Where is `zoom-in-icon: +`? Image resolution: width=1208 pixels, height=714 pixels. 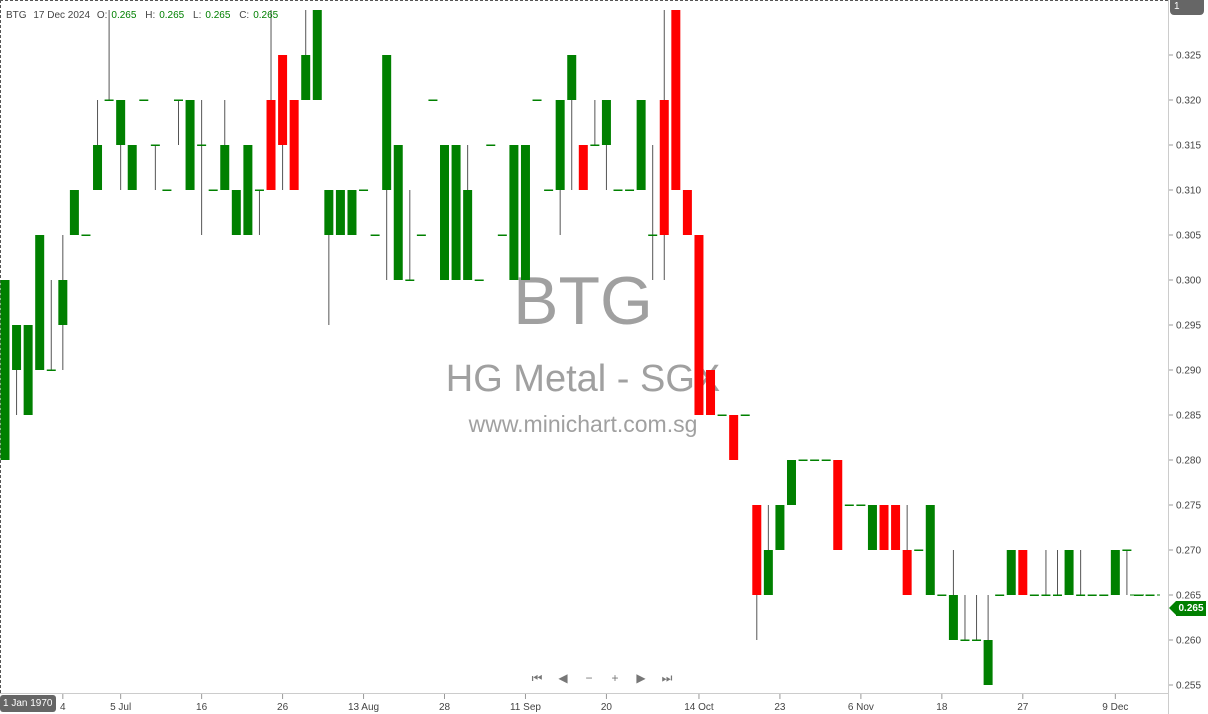
zoom-in-icon: + is located at coordinates (615, 678).